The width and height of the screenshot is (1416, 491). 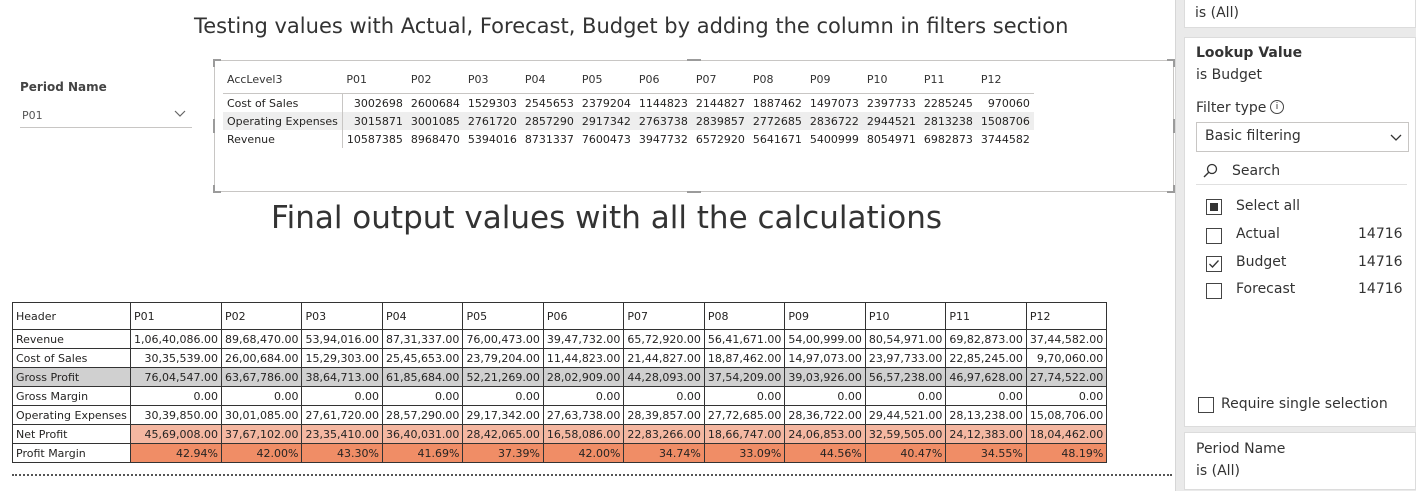 I want to click on matrix-header-cell: P06, so click(x=663, y=79).